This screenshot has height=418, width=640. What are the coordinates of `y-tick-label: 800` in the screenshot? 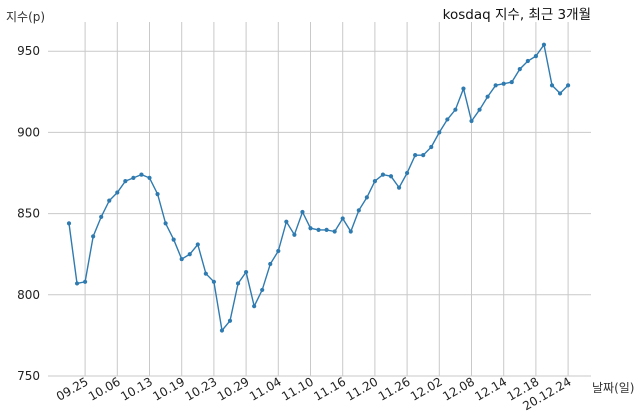 It's located at (28, 295).